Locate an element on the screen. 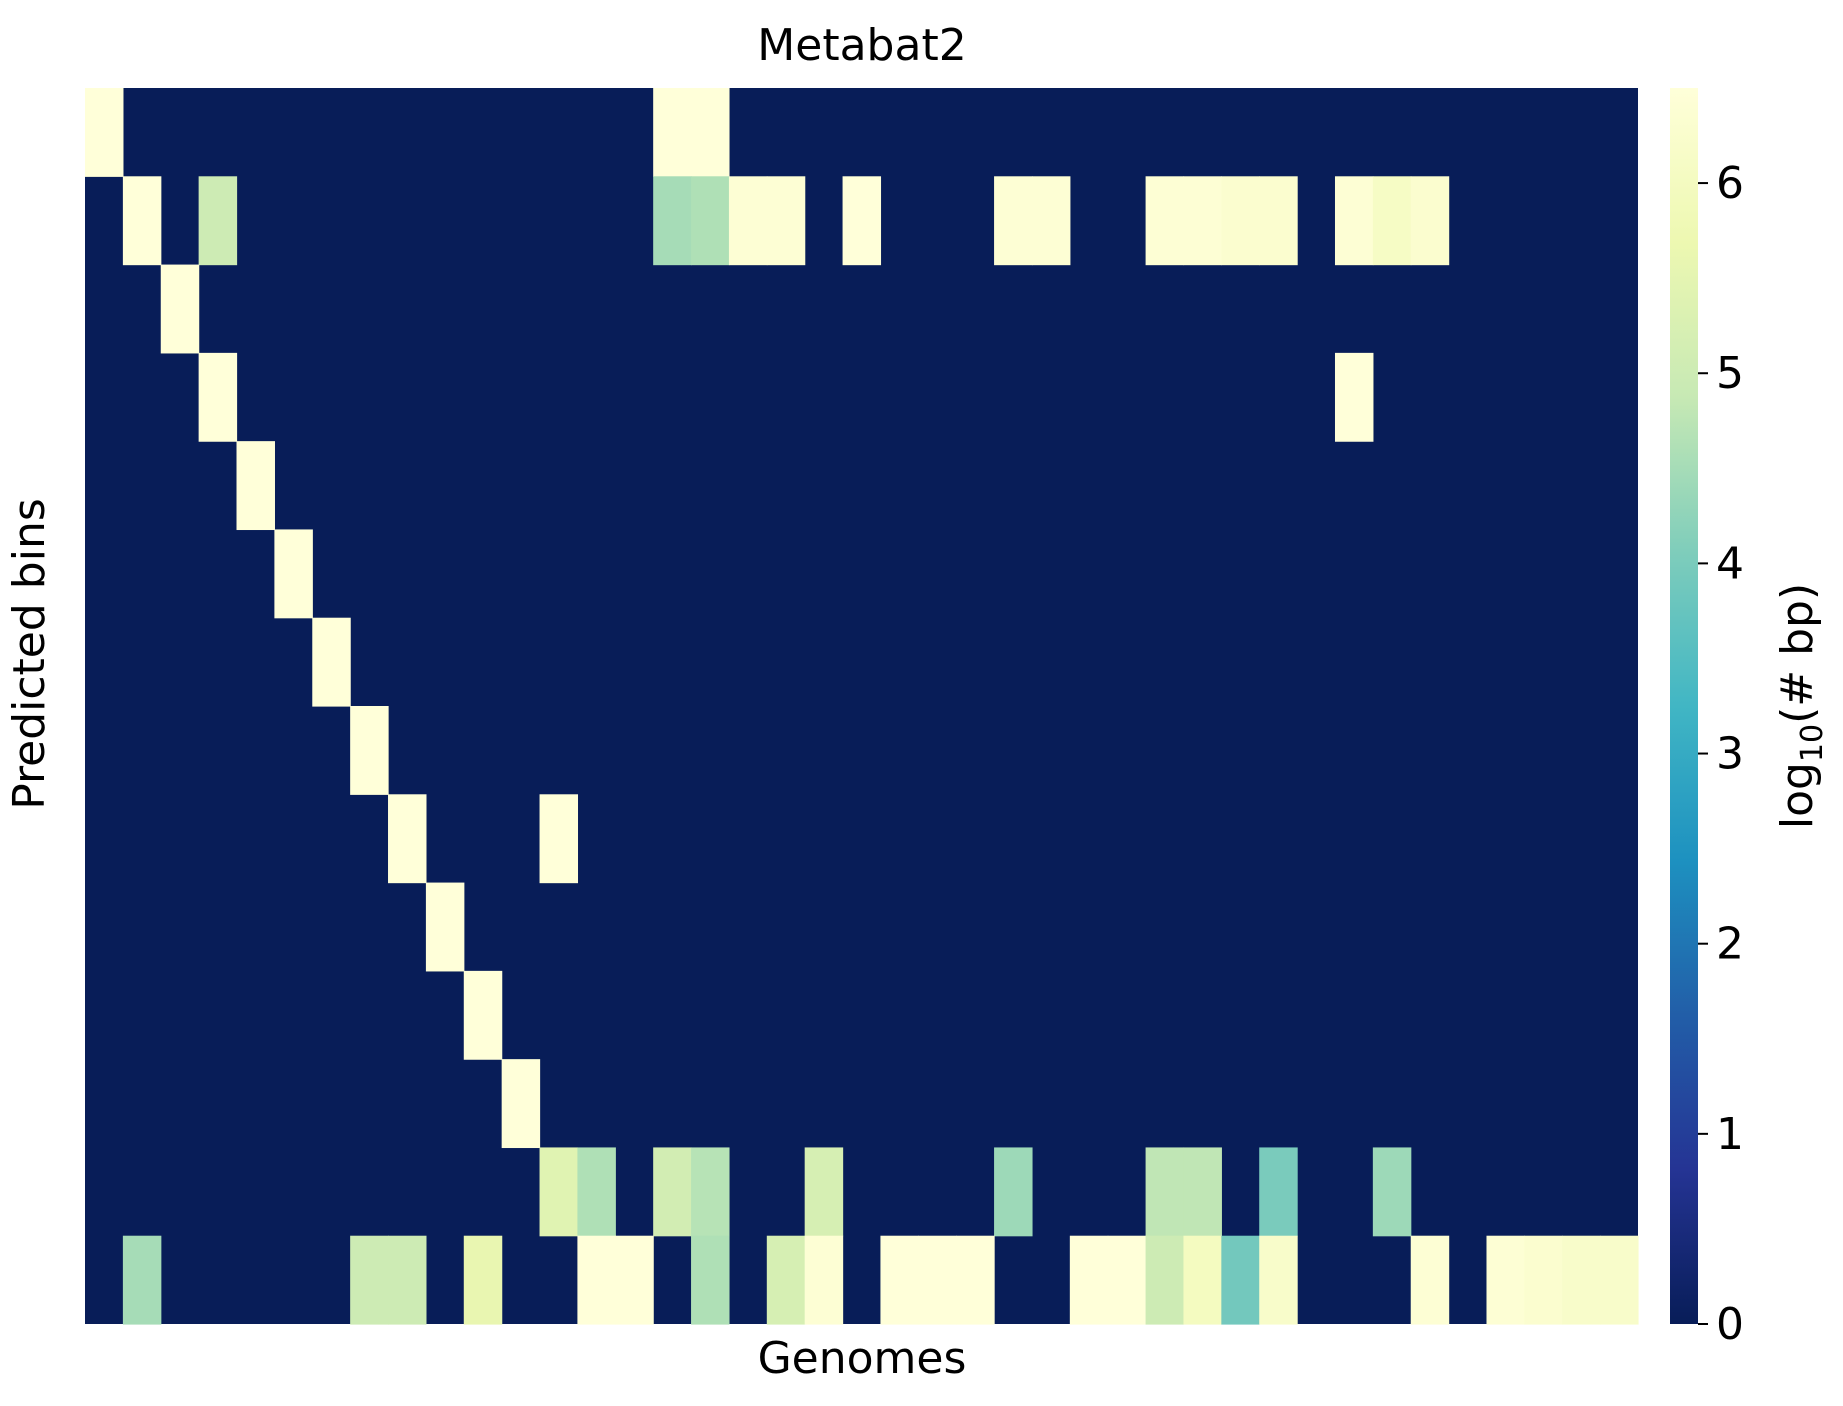 The width and height of the screenshot is (1843, 1406). colorbar-tick-label: 2 is located at coordinates (1730, 944).